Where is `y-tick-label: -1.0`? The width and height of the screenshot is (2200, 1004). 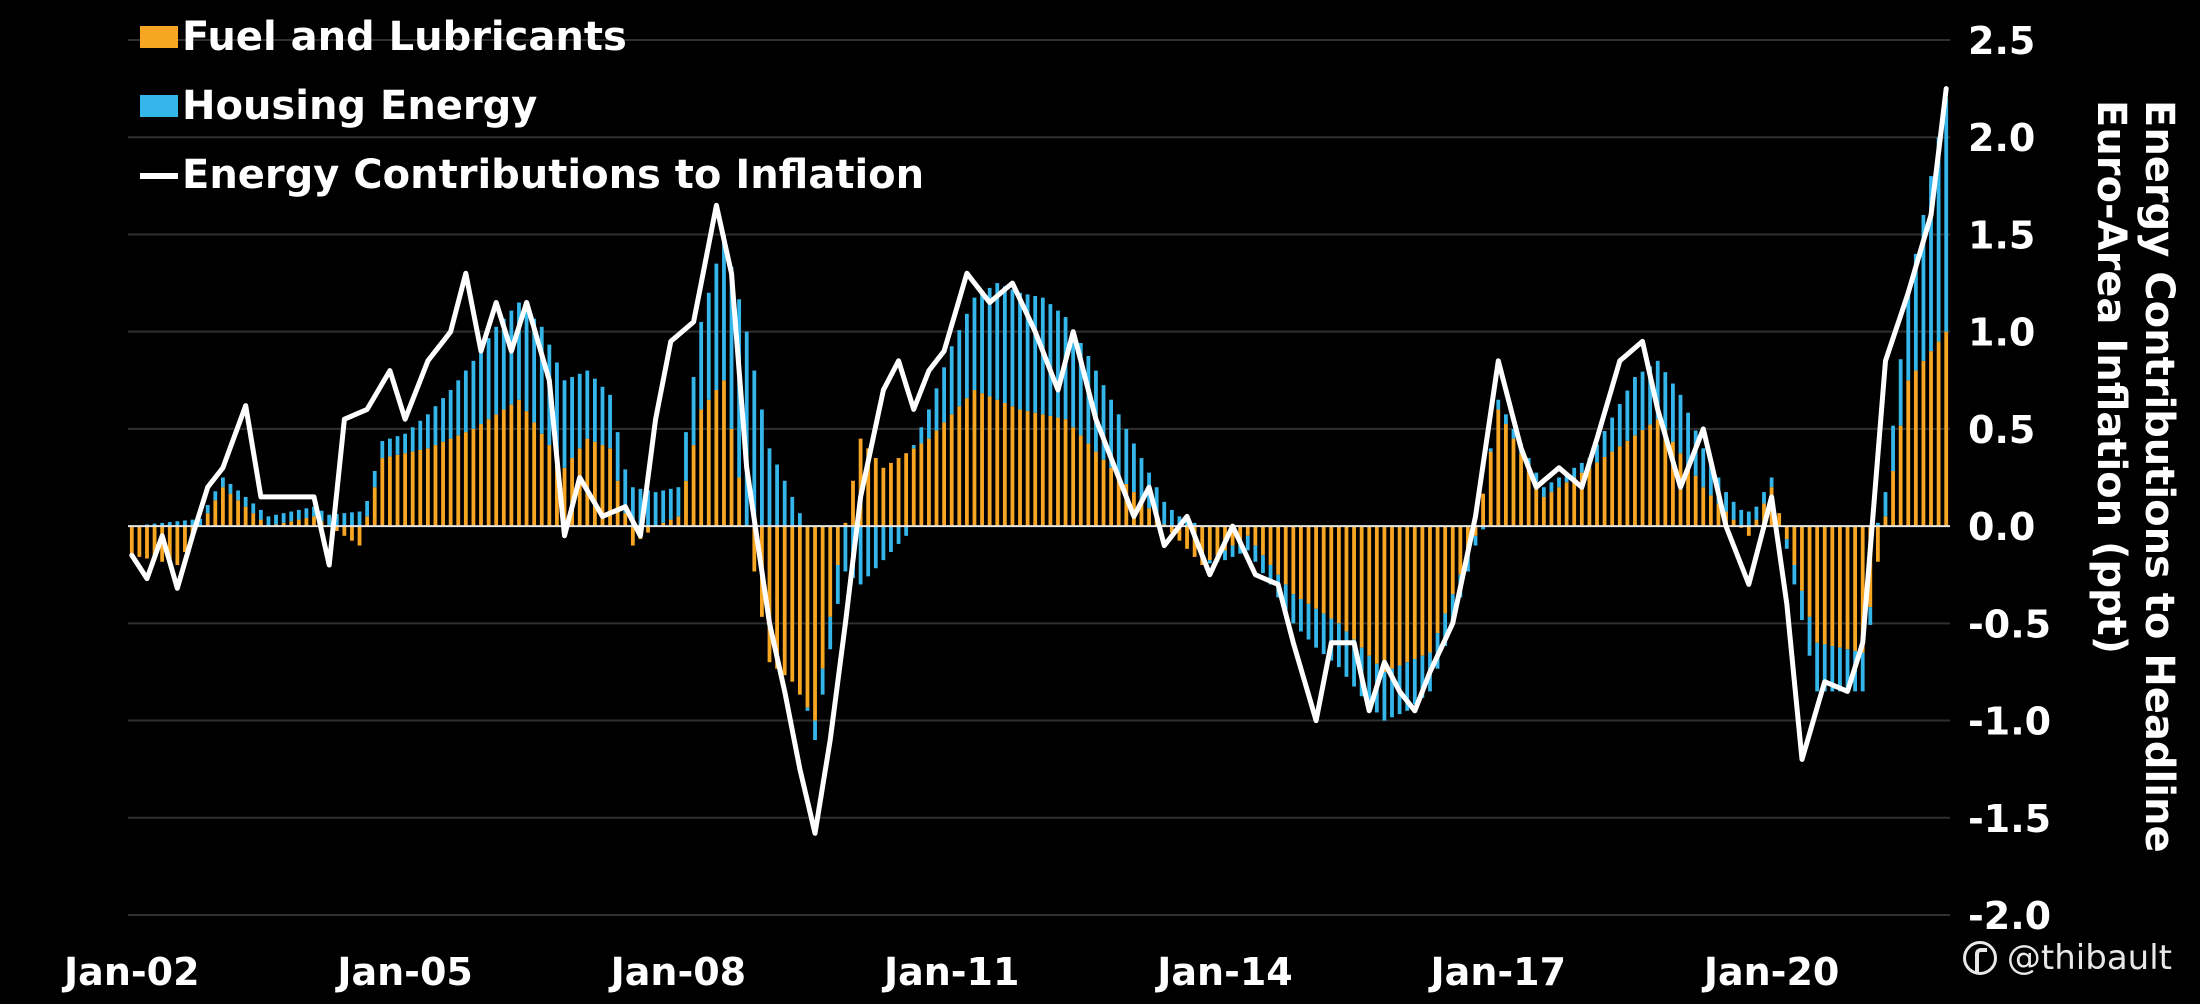 y-tick-label: -1.0 is located at coordinates (2009, 722).